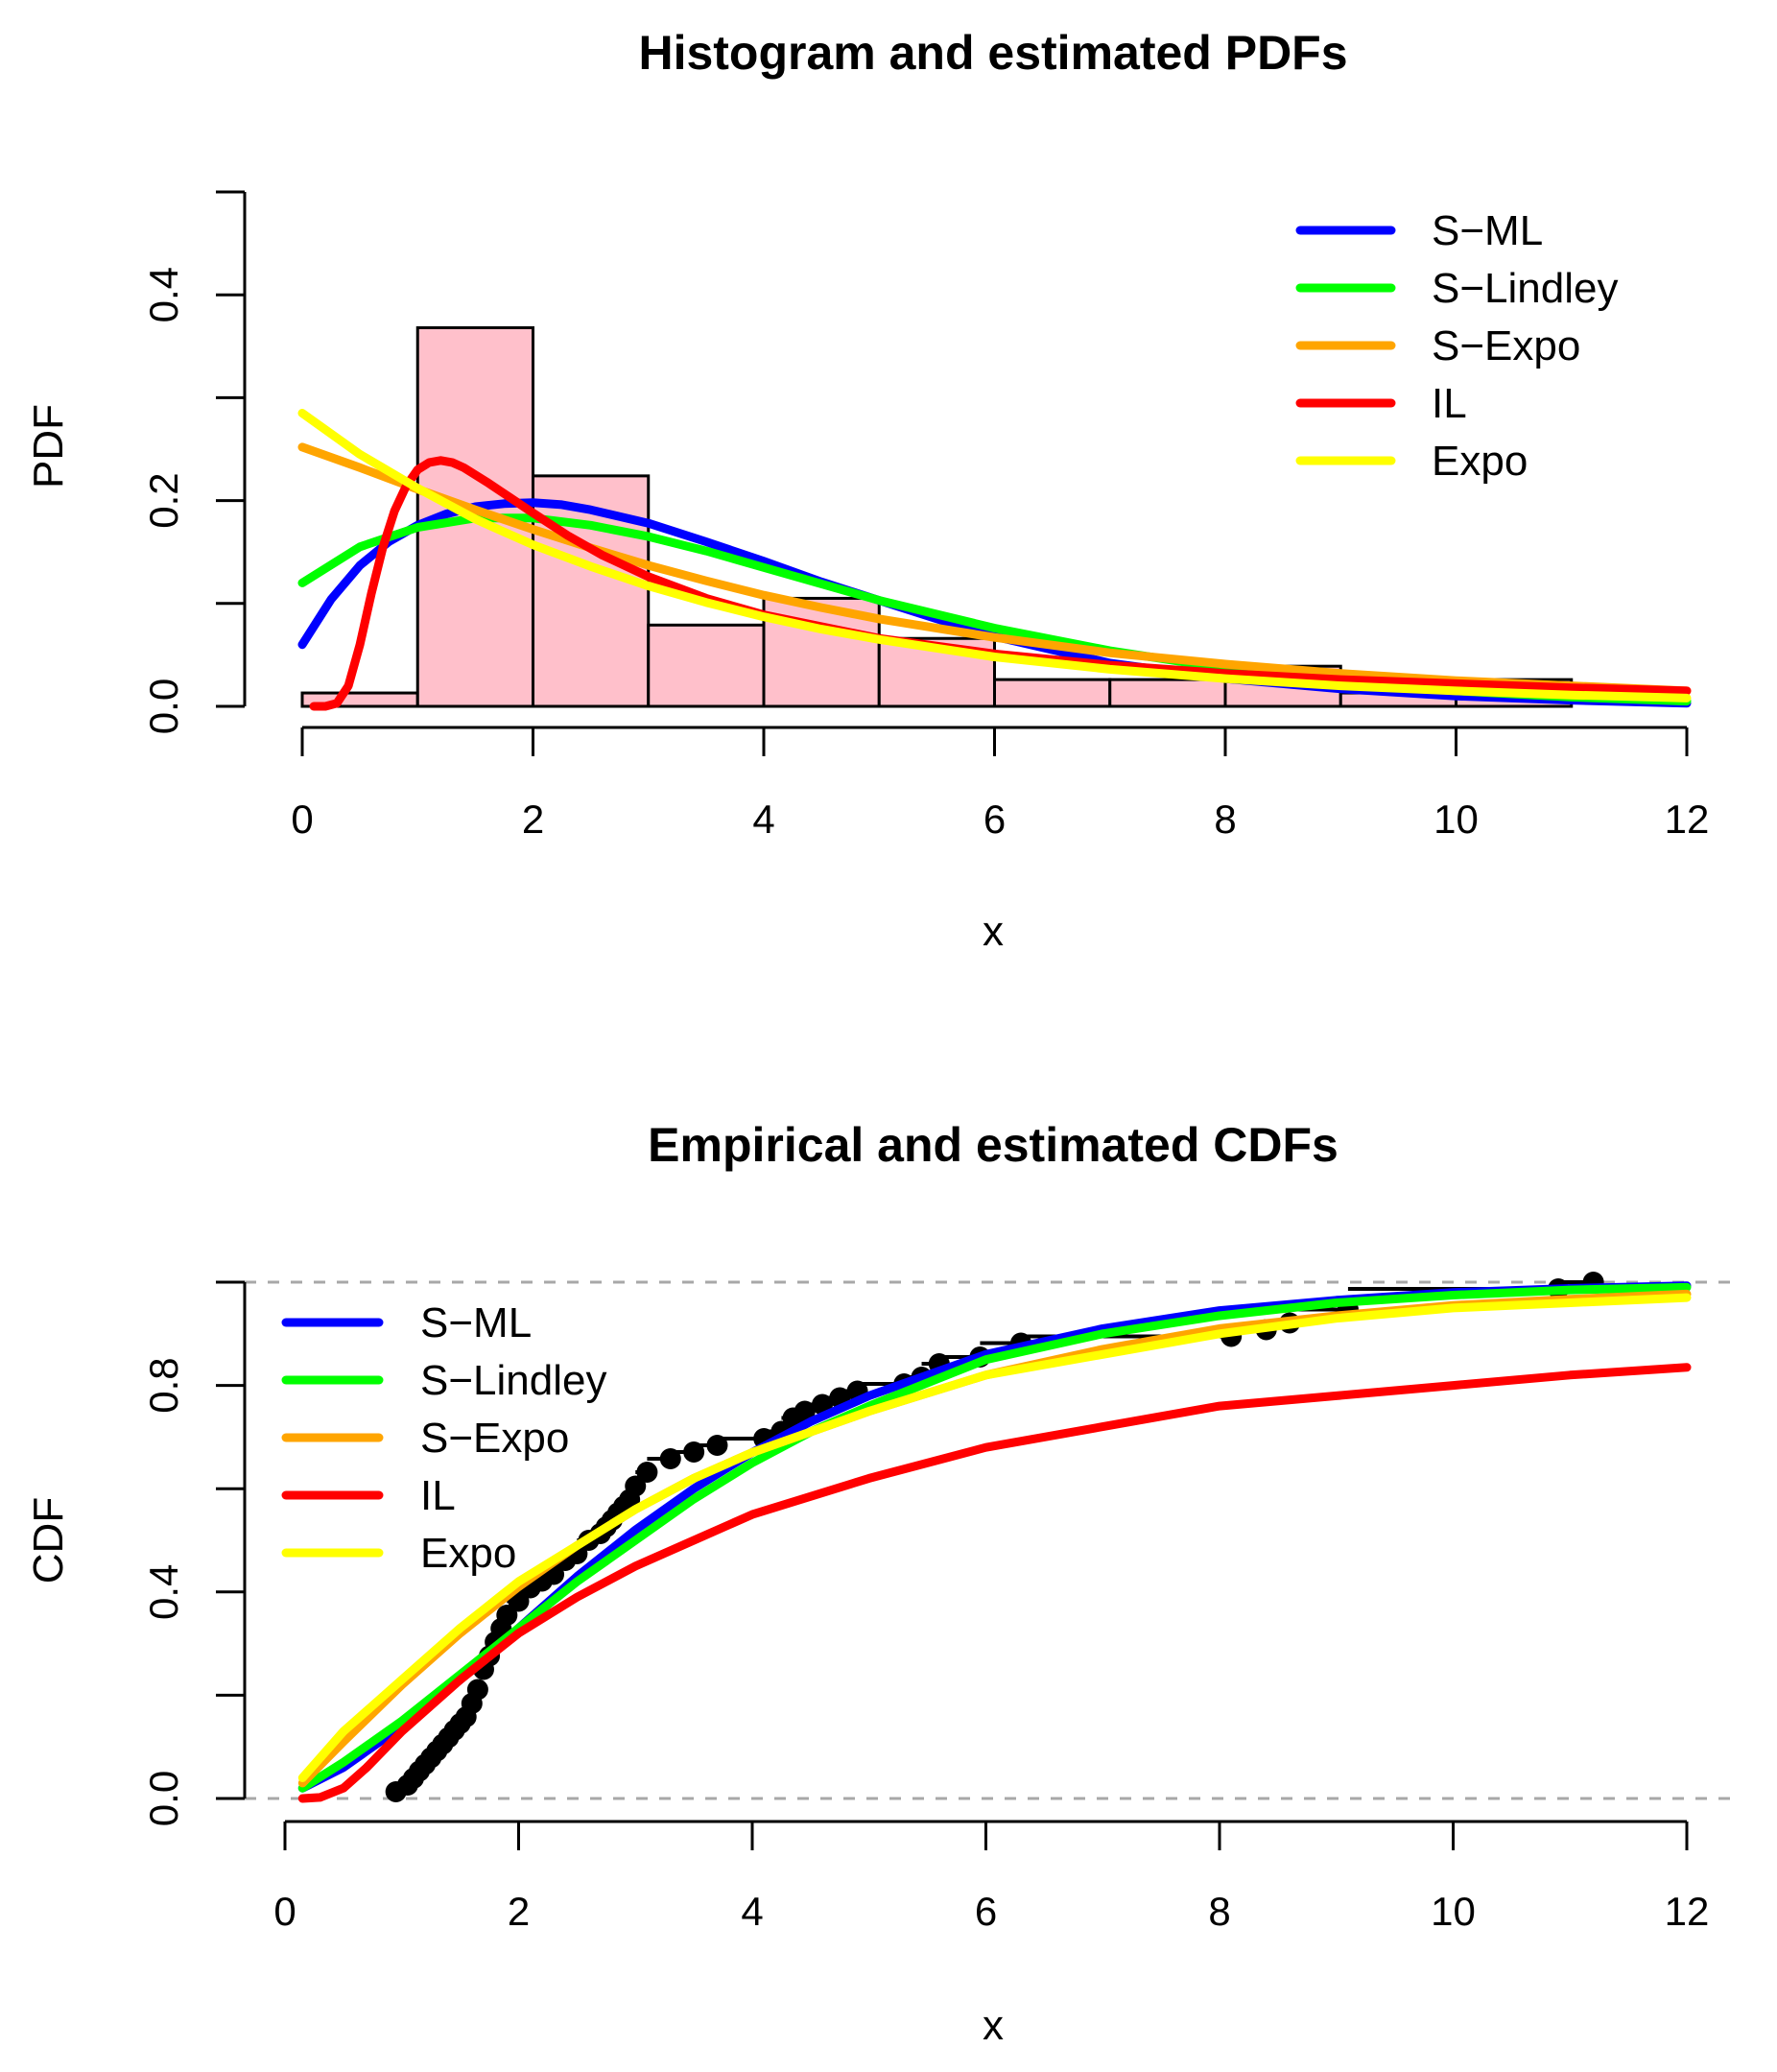 The height and width of the screenshot is (2072, 1777). Describe the element at coordinates (194, 1553) in the screenshot. I see `cdf-y-axis: 0.0 0.4 0.8` at that location.